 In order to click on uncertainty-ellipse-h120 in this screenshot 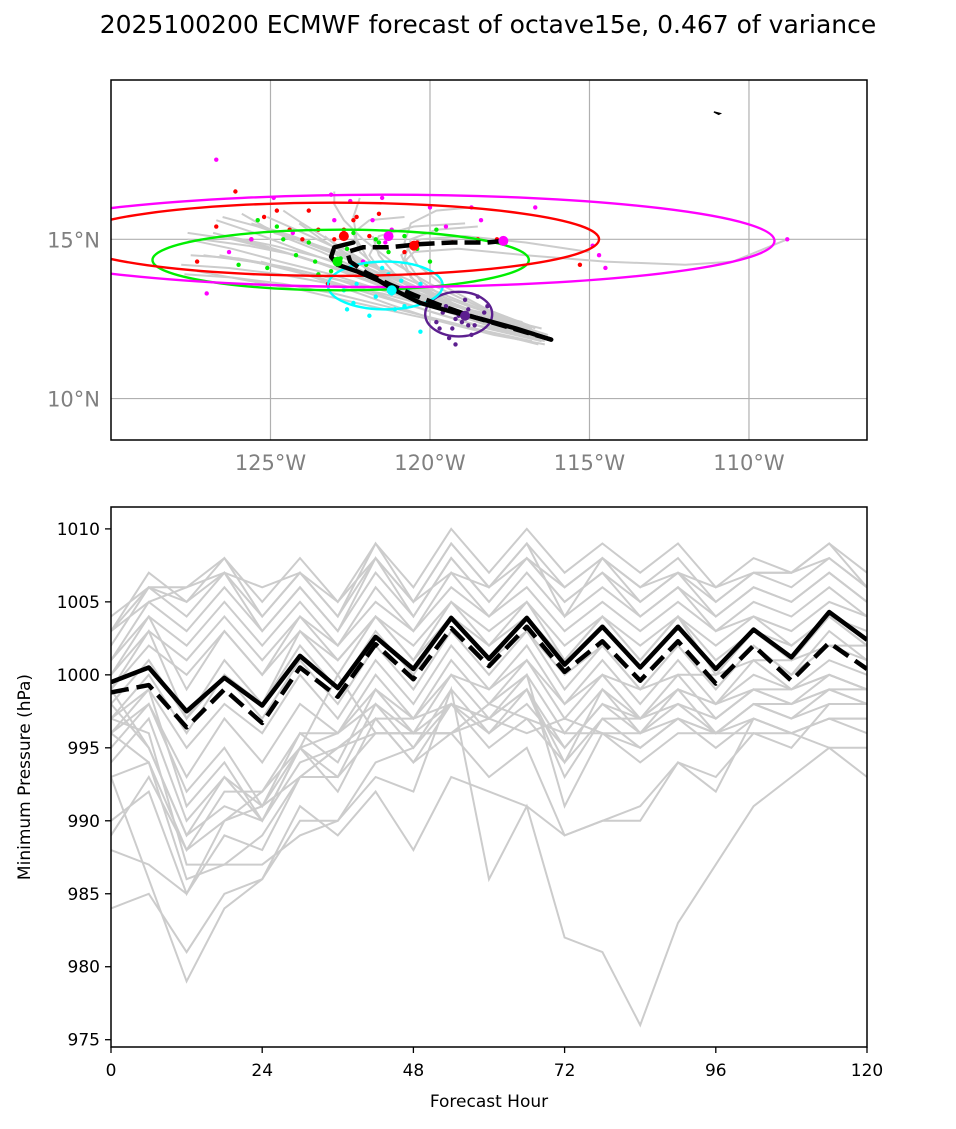, I will do `click(443, 241)`.